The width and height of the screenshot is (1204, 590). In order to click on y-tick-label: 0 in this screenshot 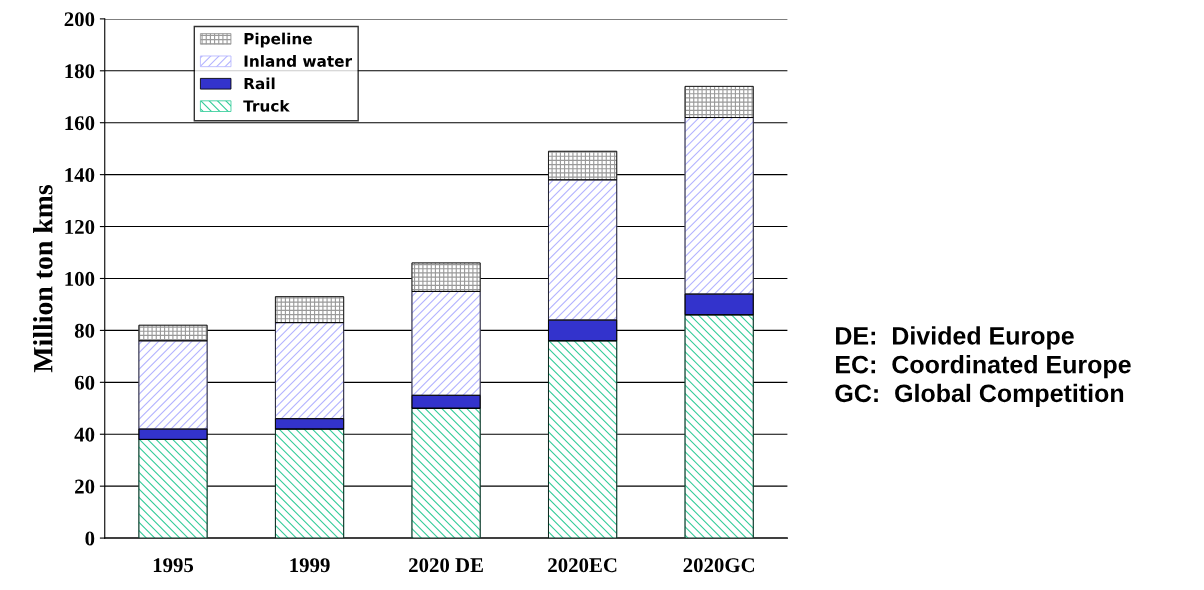, I will do `click(90, 538)`.